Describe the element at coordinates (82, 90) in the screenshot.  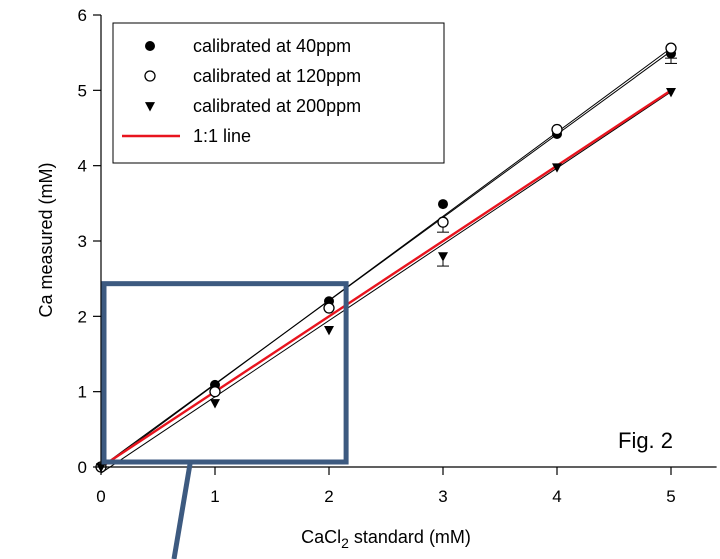
I see `y-tick-label-5: 5` at that location.